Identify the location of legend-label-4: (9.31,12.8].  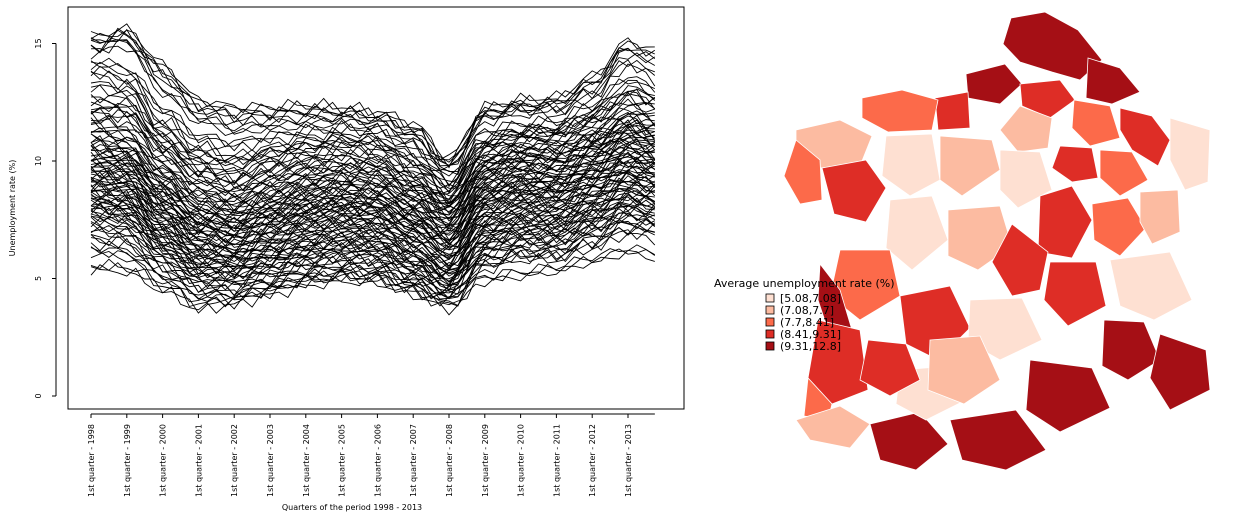
(810, 346).